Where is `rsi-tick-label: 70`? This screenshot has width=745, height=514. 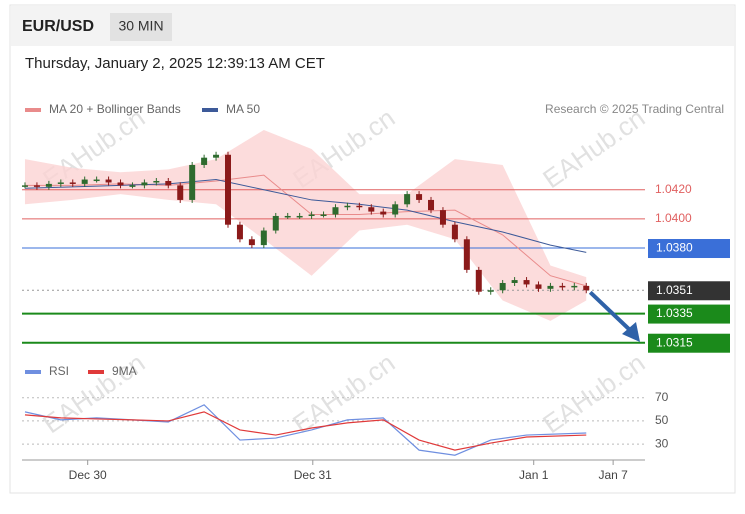 rsi-tick-label: 70 is located at coordinates (662, 397).